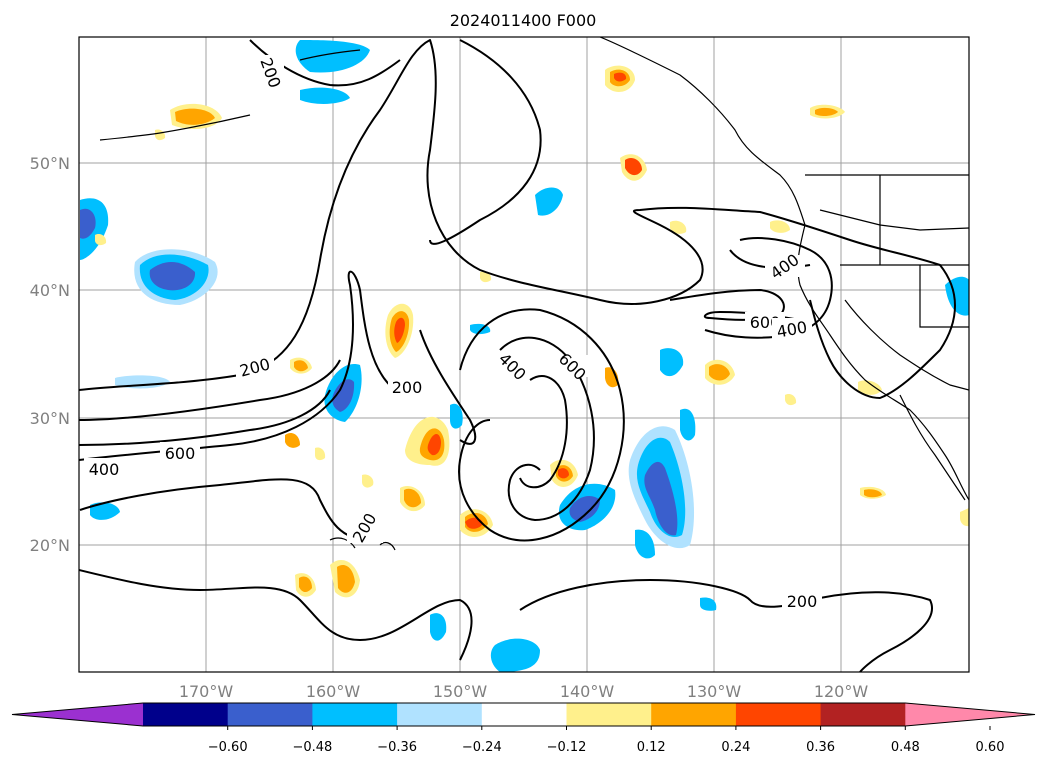 This screenshot has height=765, width=1047. I want to click on contour-400-inner, so click(210, 390).